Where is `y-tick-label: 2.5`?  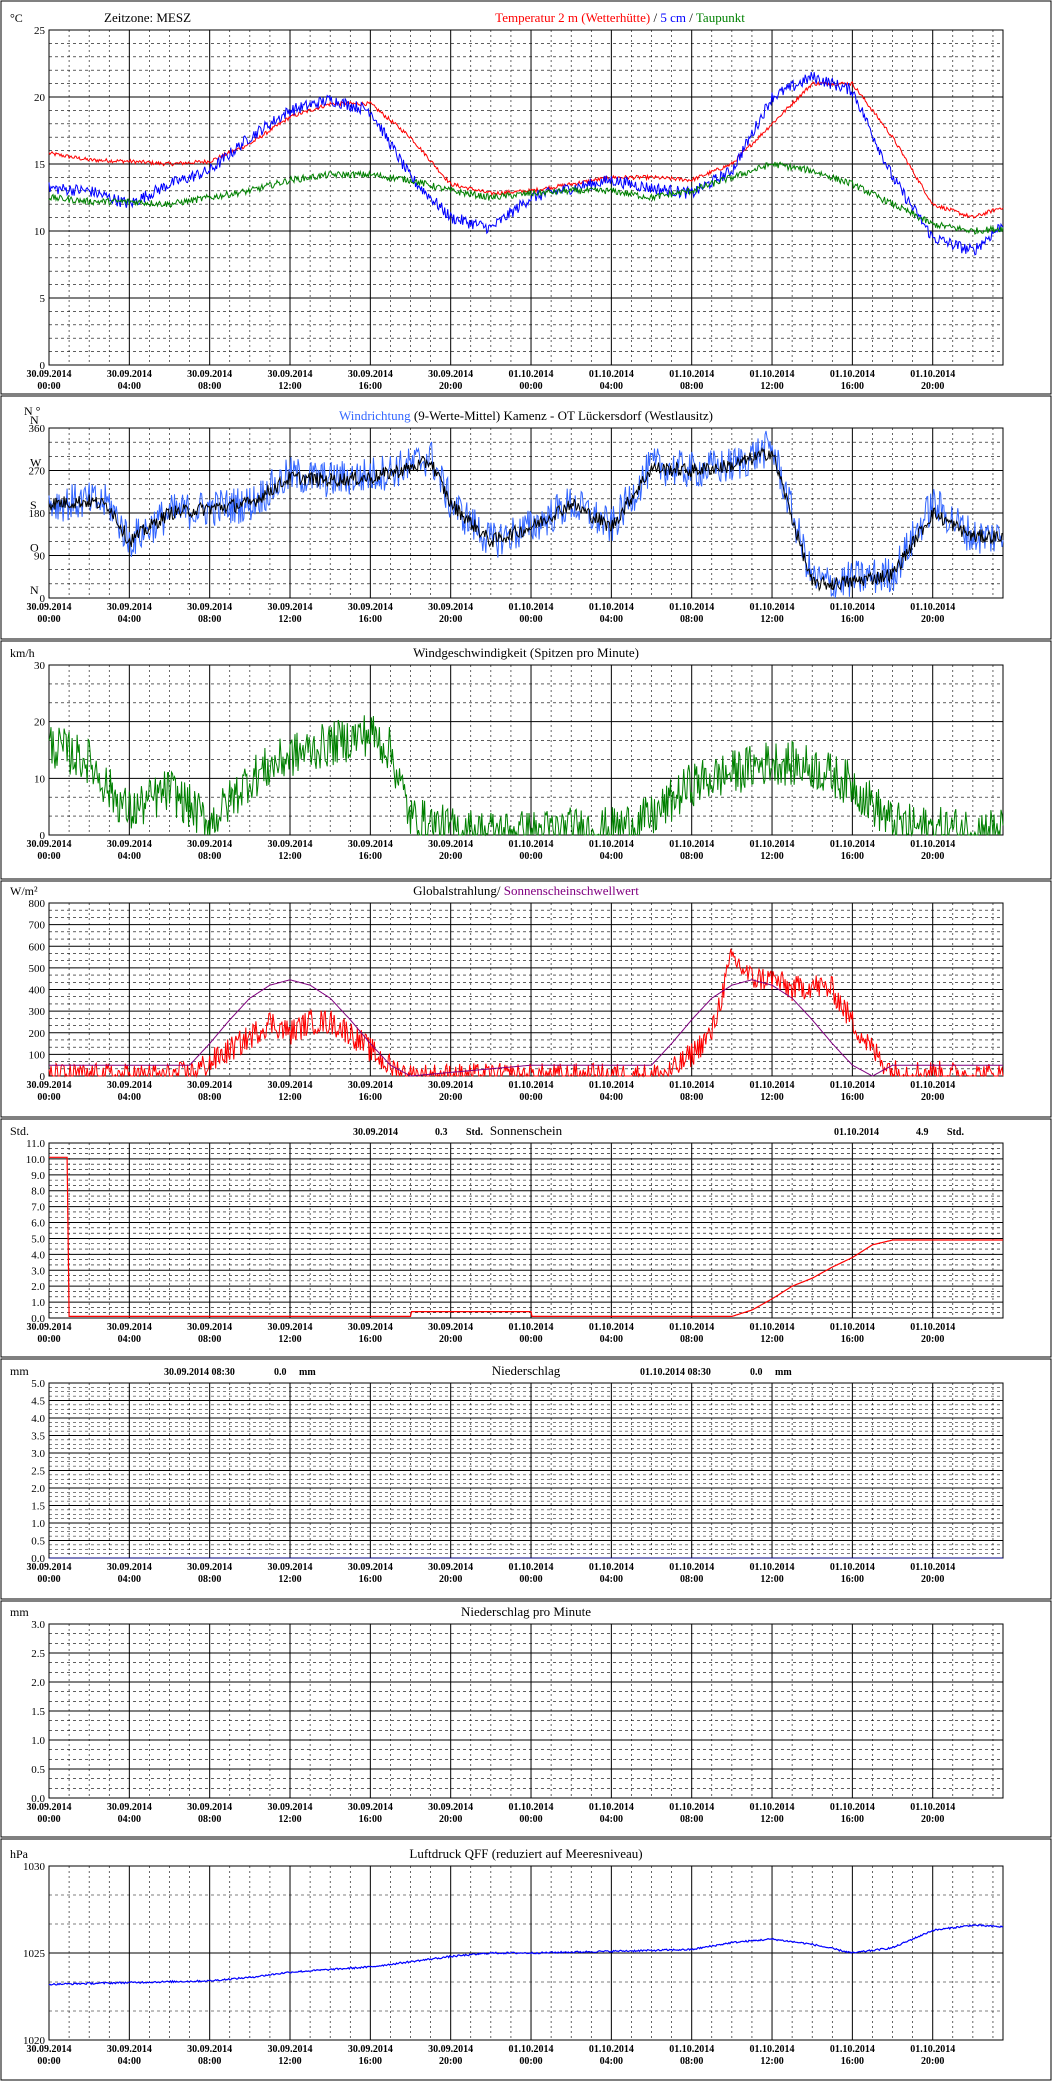
y-tick-label: 2.5 is located at coordinates (38, 1472).